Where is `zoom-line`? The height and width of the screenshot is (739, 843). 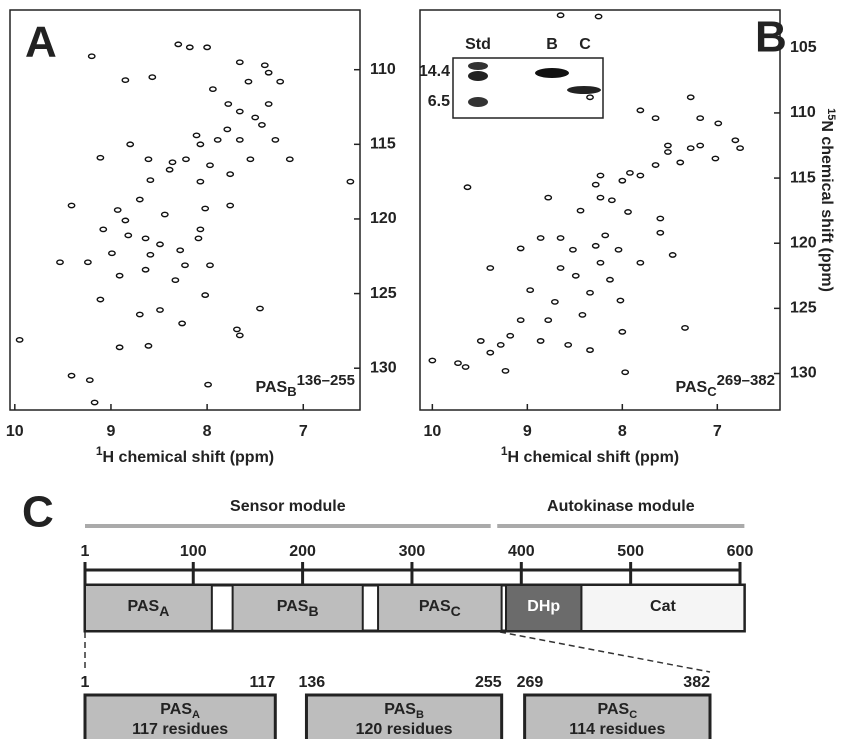
zoom-line is located at coordinates (605, 652).